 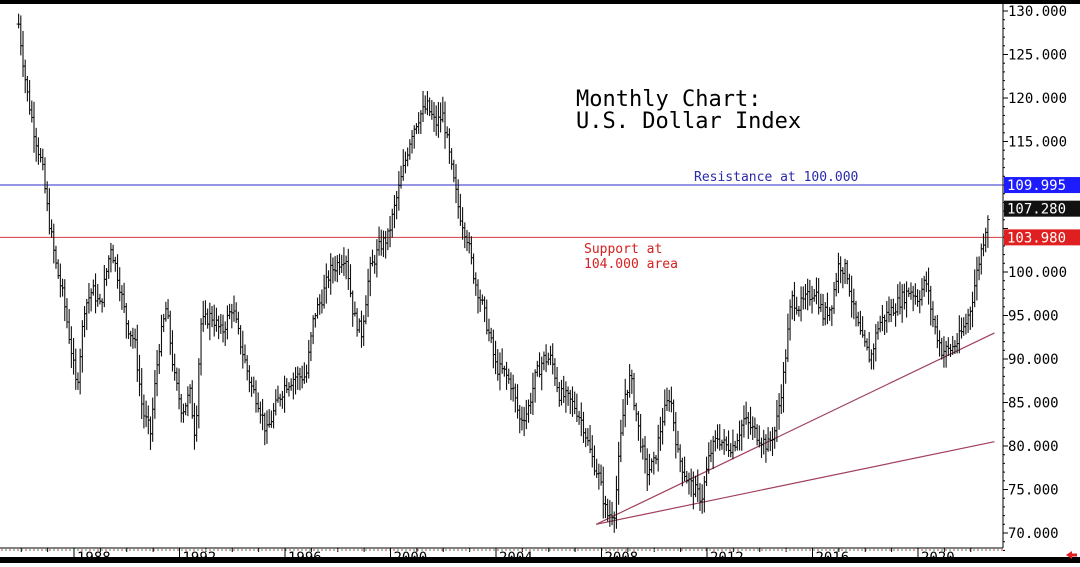 What do you see at coordinates (1036, 186) in the screenshot?
I see `price-label-text: 109.995` at bounding box center [1036, 186].